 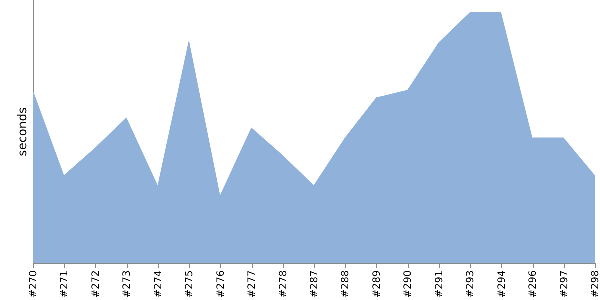 I want to click on x-tick-label: #296, so click(x=534, y=284).